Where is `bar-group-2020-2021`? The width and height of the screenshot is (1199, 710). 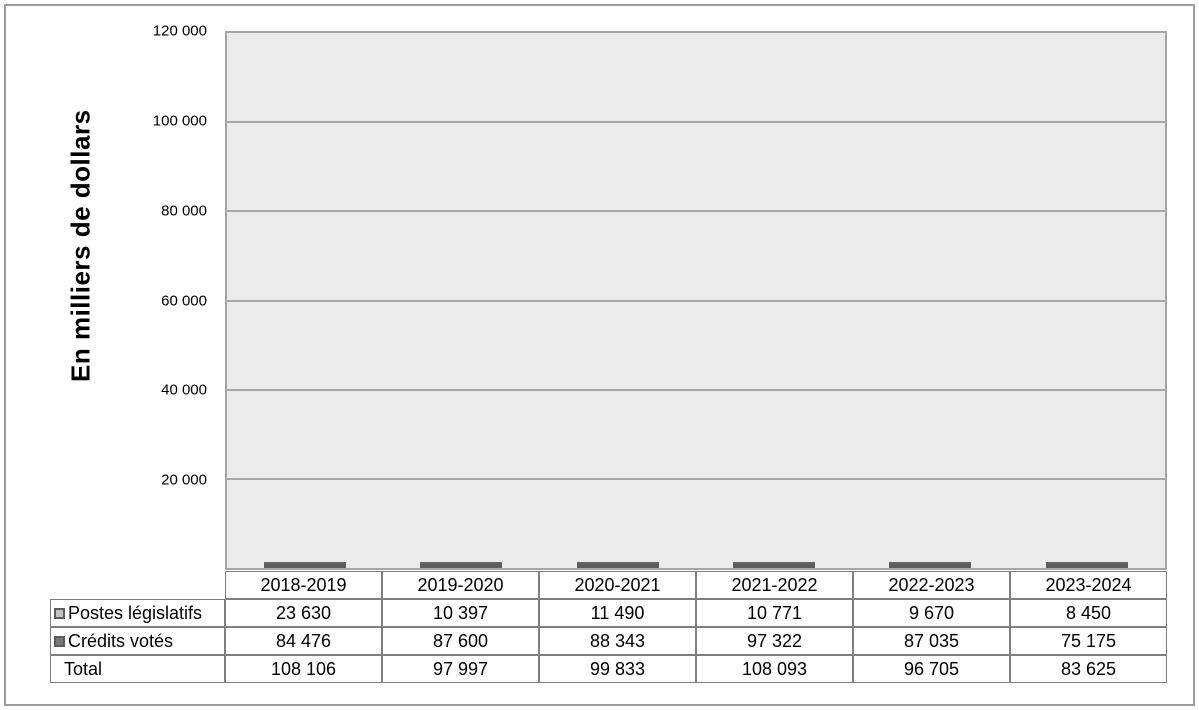
bar-group-2020-2021 is located at coordinates (618, 300).